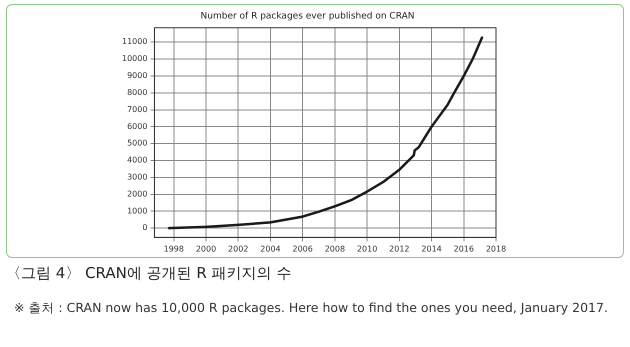 This screenshot has height=347, width=630. Describe the element at coordinates (135, 41) in the screenshot. I see `y-tick-label: 11000` at that location.